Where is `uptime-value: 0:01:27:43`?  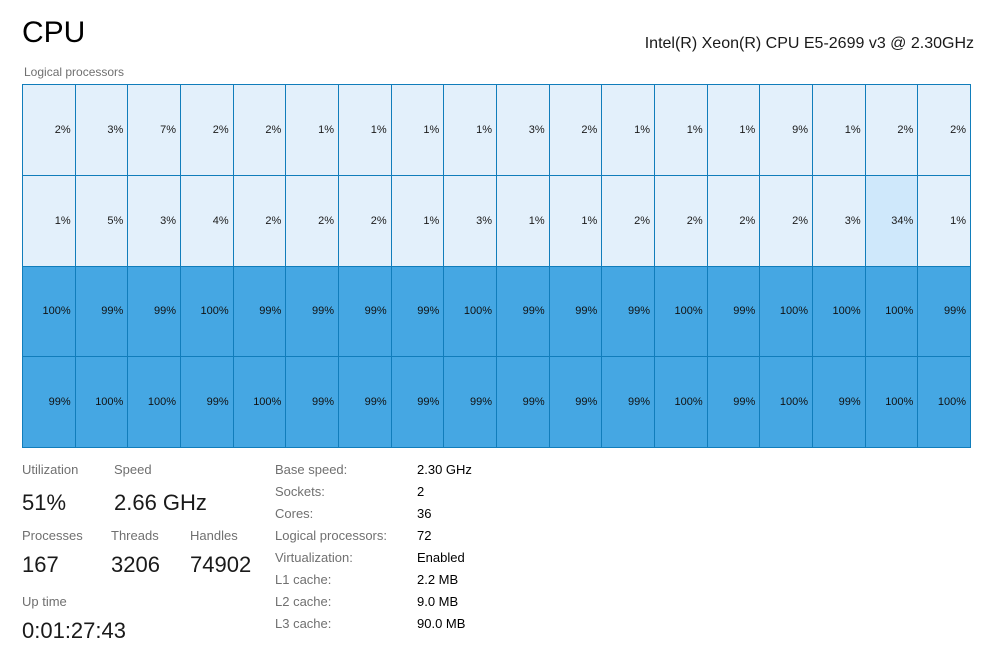
uptime-value: 0:01:27:43 is located at coordinates (74, 630).